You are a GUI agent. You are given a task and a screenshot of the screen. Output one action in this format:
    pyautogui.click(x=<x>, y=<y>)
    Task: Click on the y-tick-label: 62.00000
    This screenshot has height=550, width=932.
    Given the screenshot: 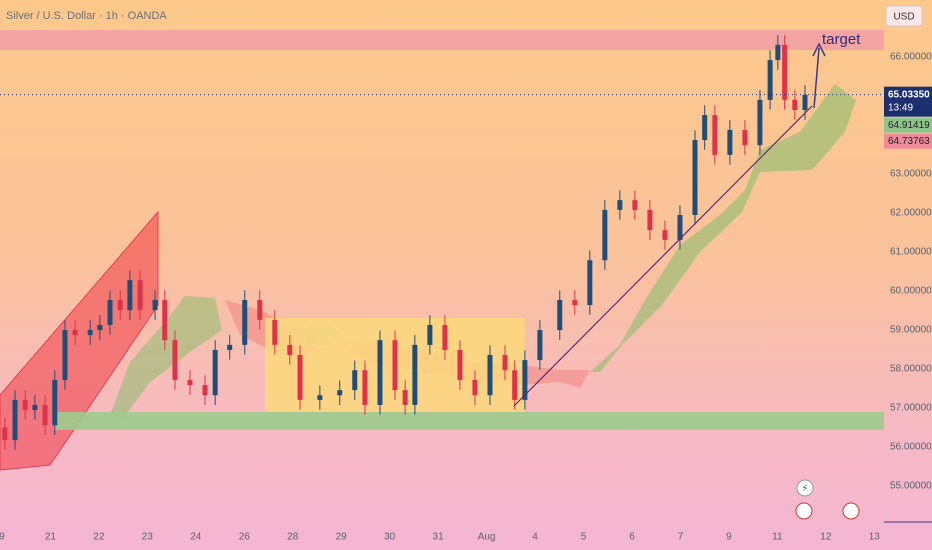 What is the action you would take?
    pyautogui.click(x=911, y=213)
    